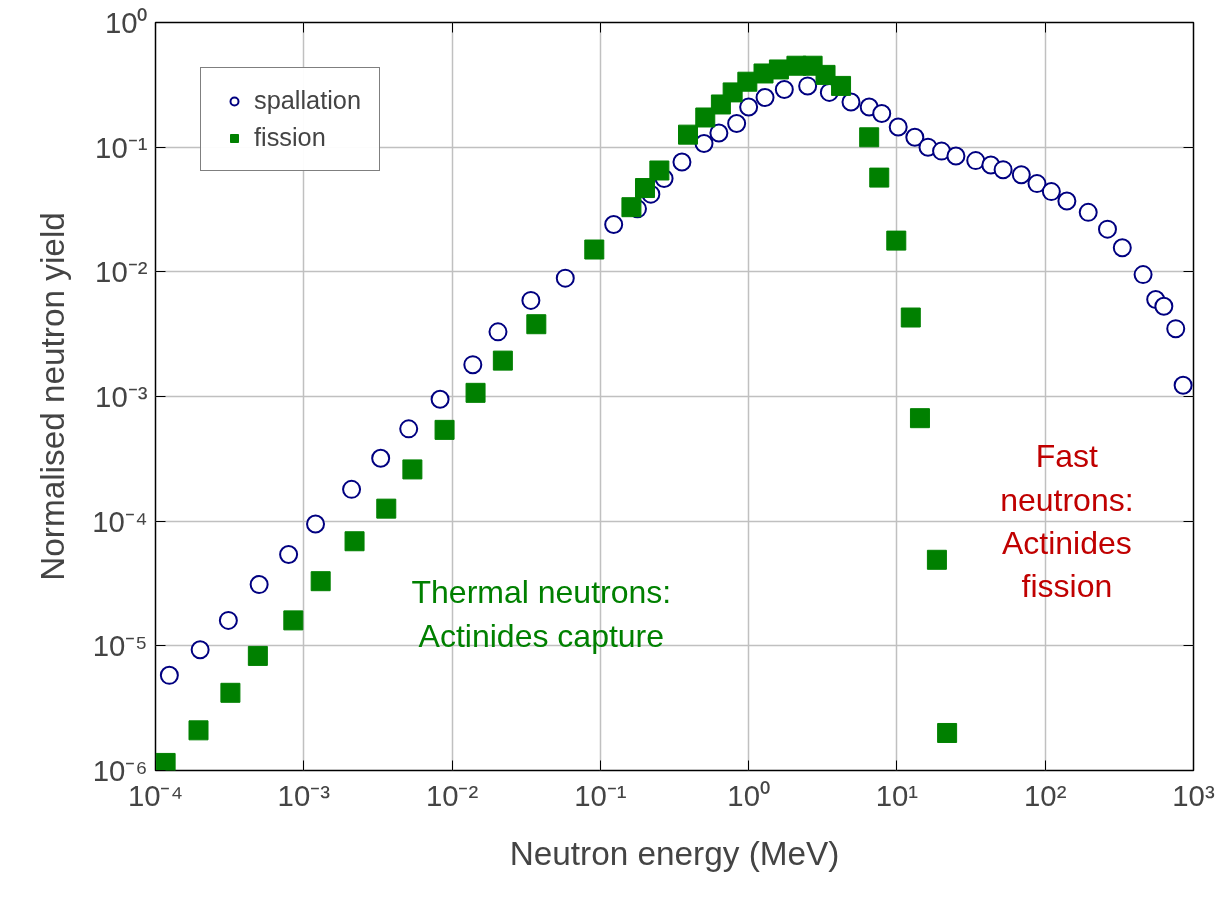 The height and width of the screenshot is (902, 1220). I want to click on annotation: Fast neutrons: Actinides fission, so click(1067, 521).